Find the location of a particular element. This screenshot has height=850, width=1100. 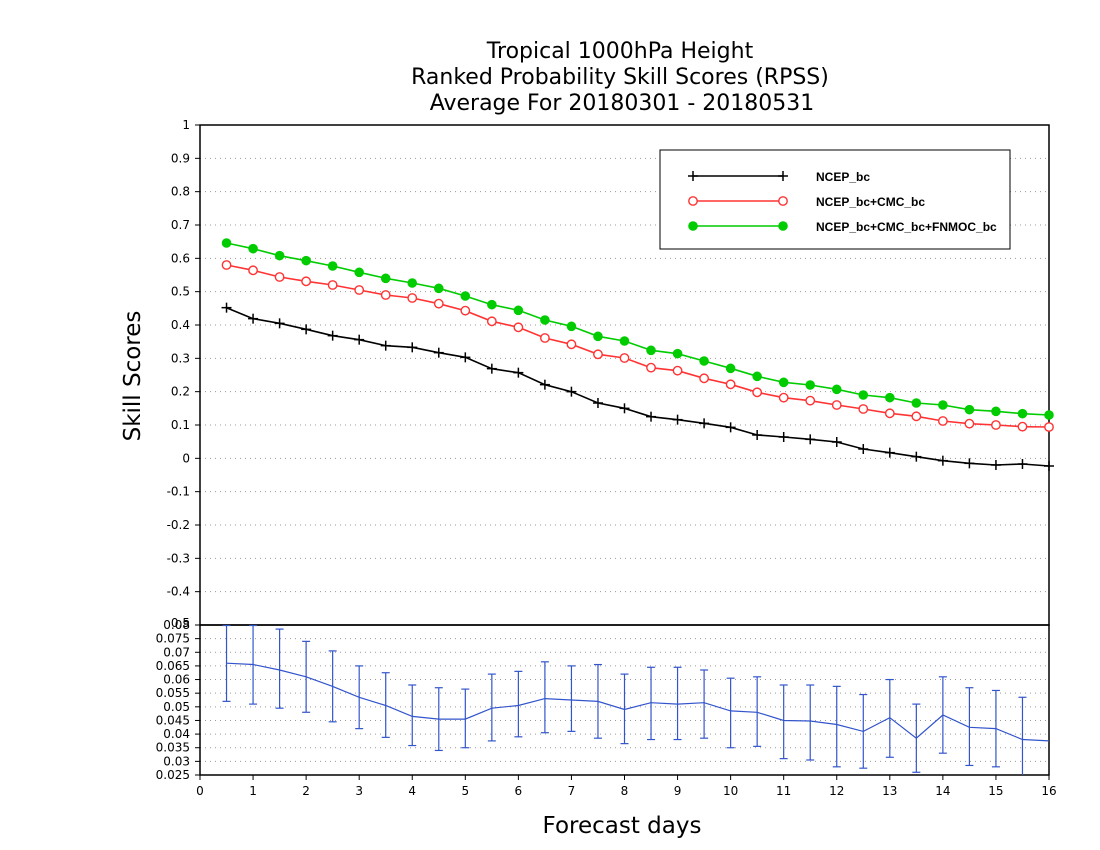

main-y-tick-label: 0.2 is located at coordinates (180, 392).